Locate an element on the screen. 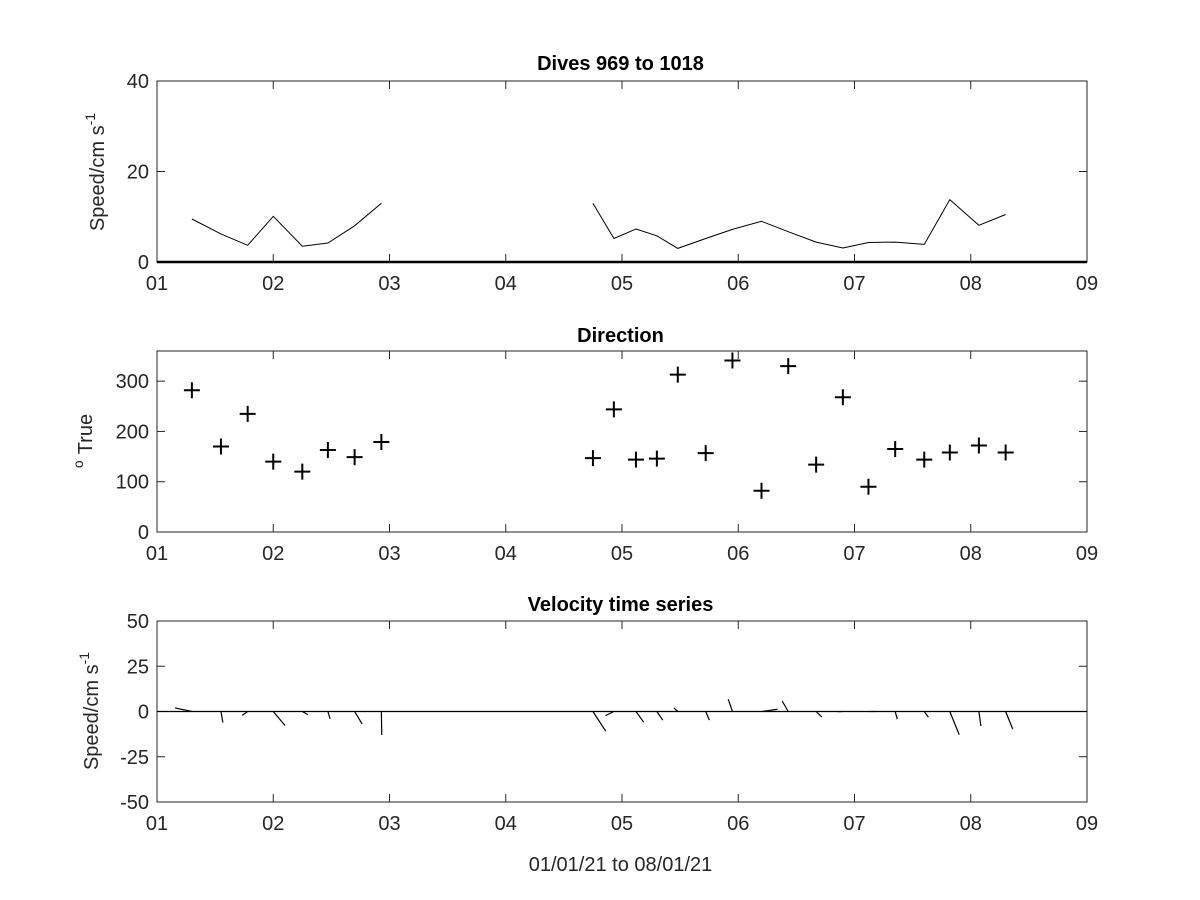  velocity-y-tick-label: 0 is located at coordinates (143, 713).